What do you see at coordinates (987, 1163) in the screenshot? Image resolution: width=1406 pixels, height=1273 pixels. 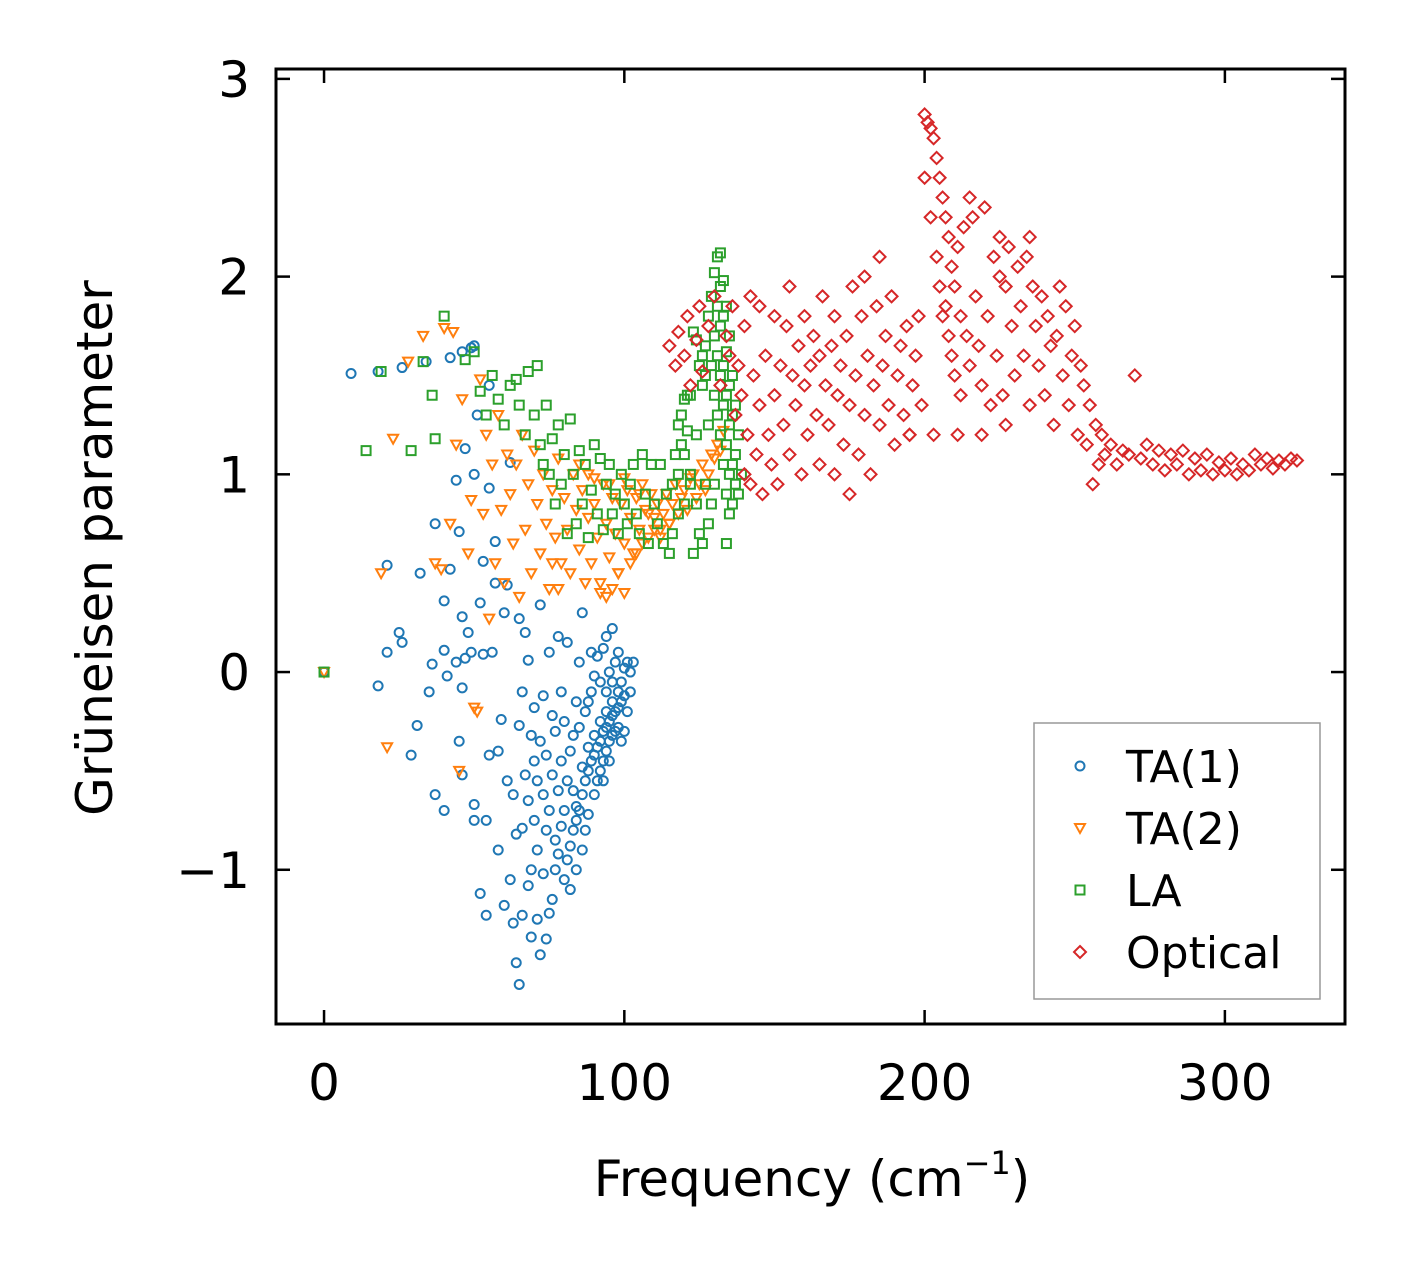 I see `x-axis-label-exponent: −1` at bounding box center [987, 1163].